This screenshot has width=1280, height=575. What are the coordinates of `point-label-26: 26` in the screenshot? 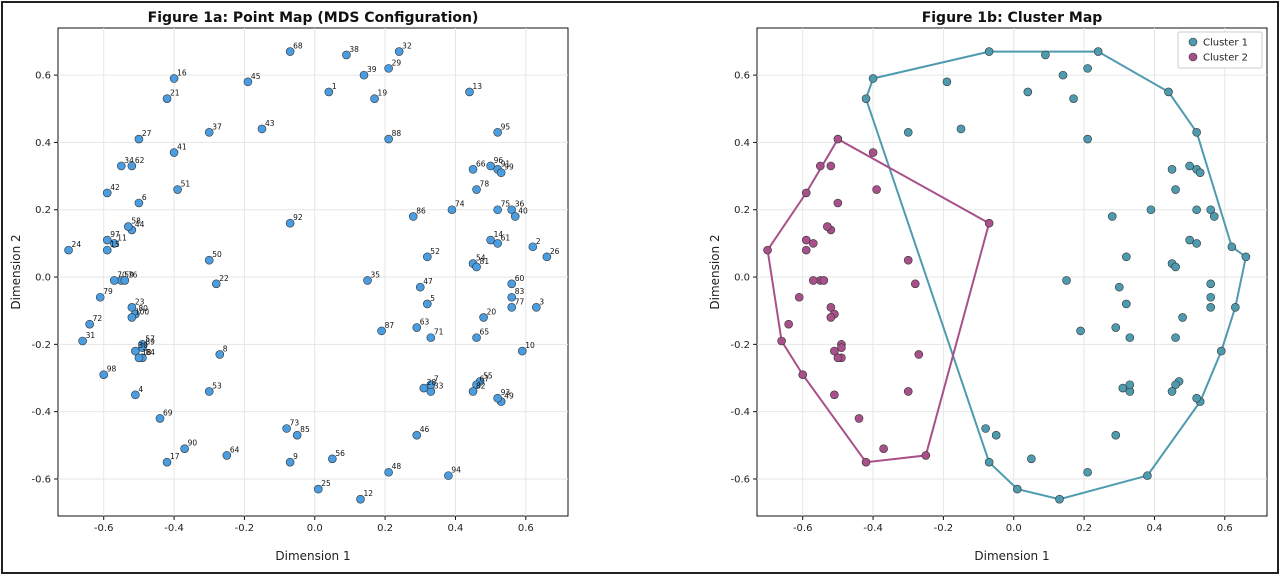 It's located at (555, 251).